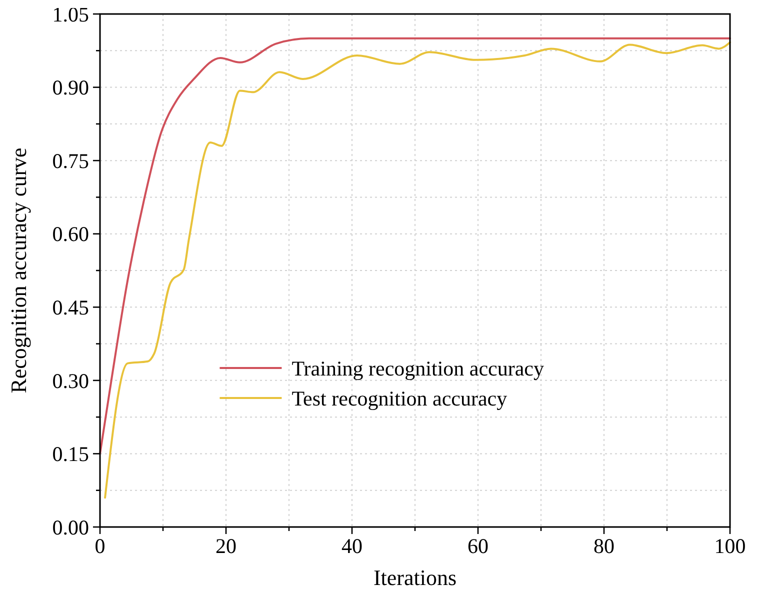 This screenshot has width=758, height=605. I want to click on x-axis-title: Iterations, so click(415, 577).